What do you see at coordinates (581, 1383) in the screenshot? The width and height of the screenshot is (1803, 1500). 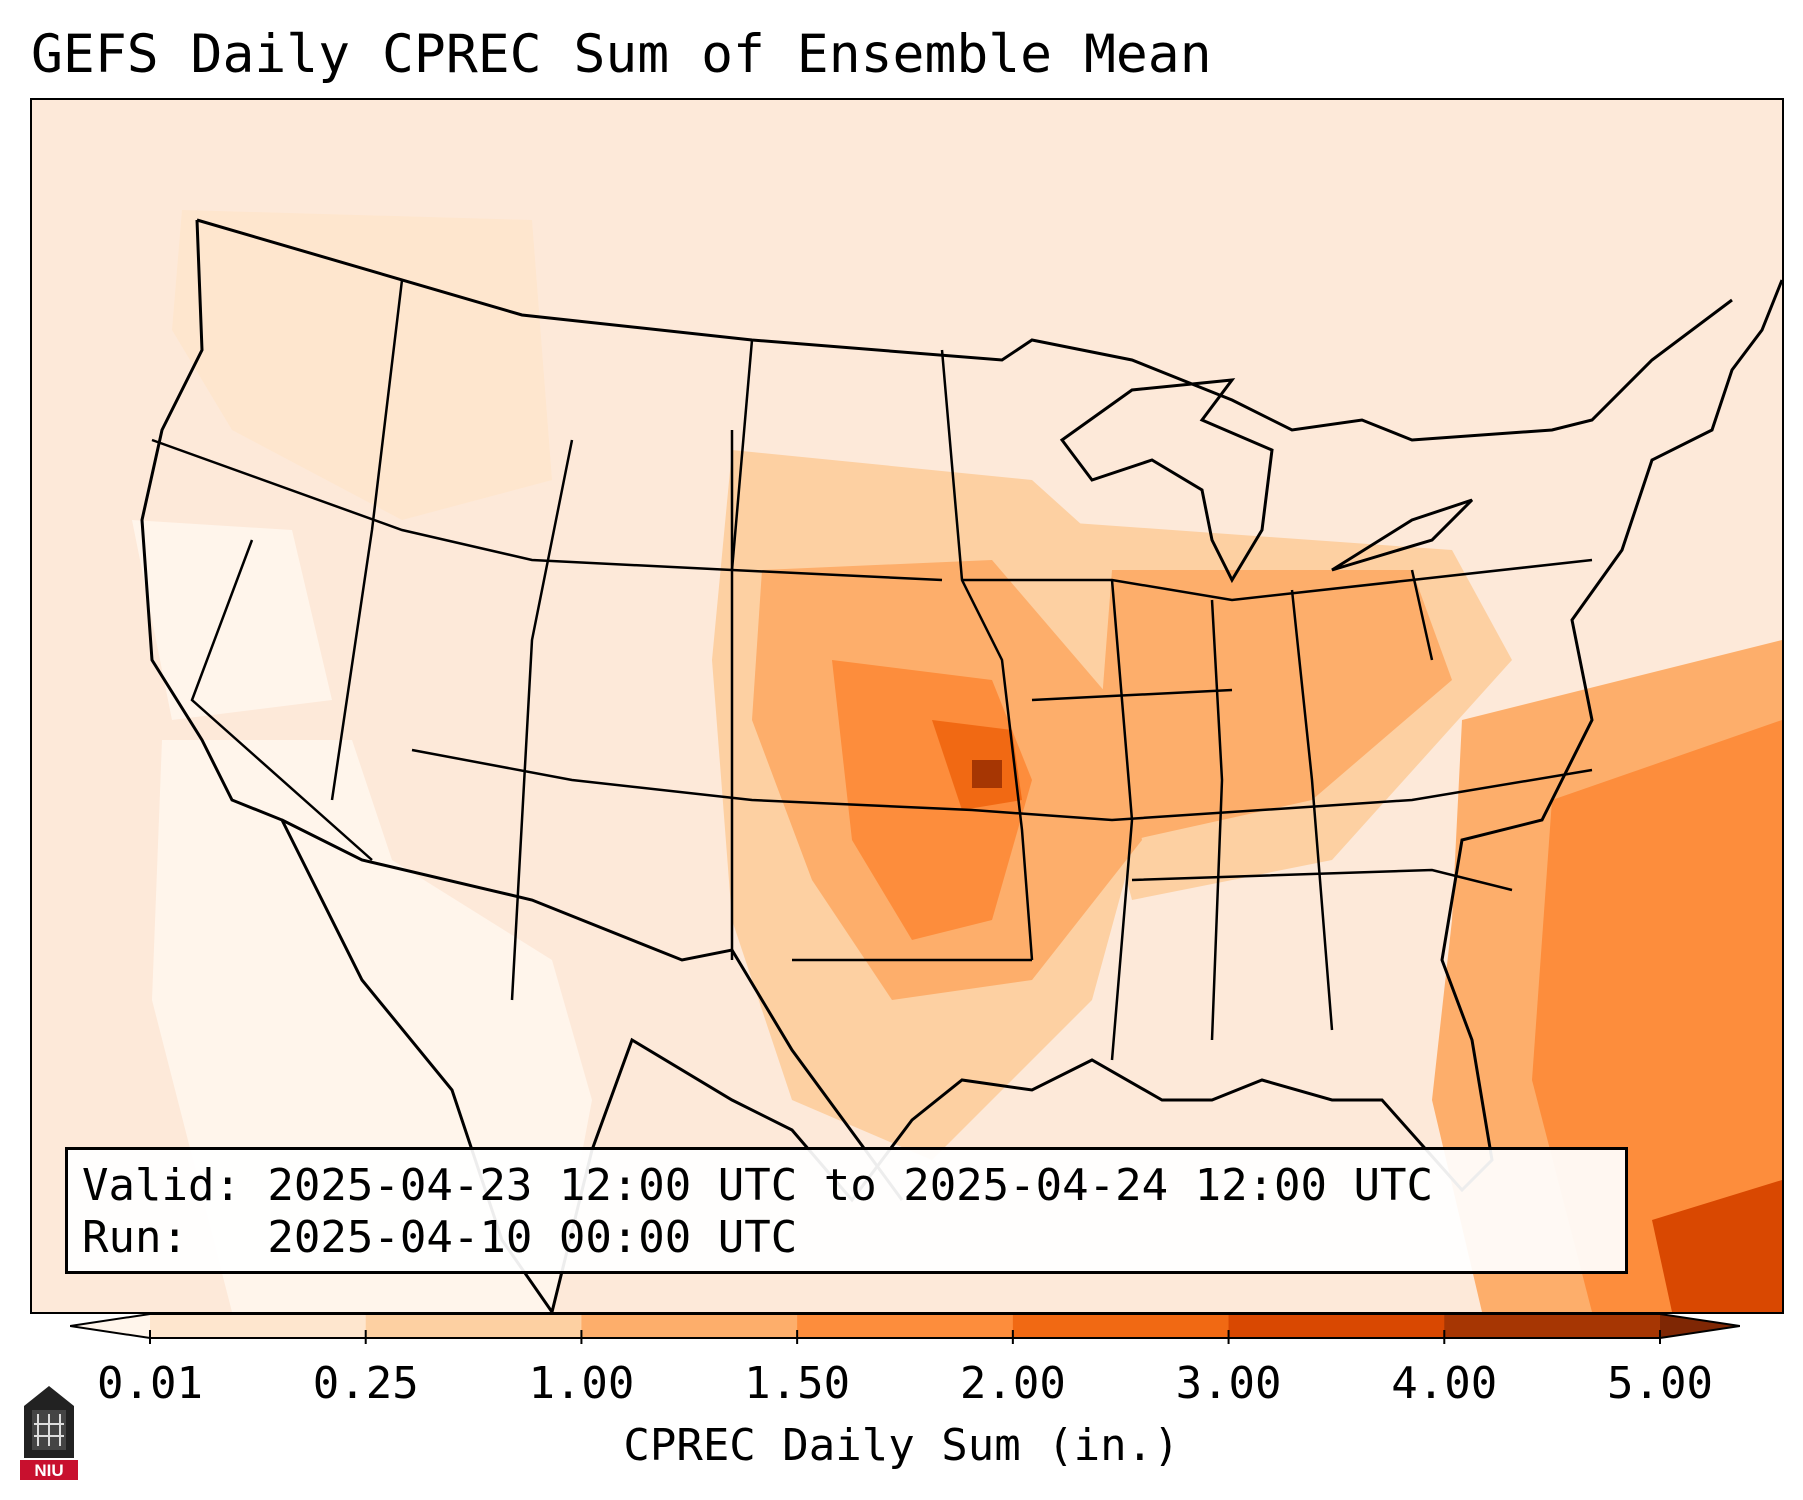 I see `colorbar-tick-label: 1.00` at bounding box center [581, 1383].